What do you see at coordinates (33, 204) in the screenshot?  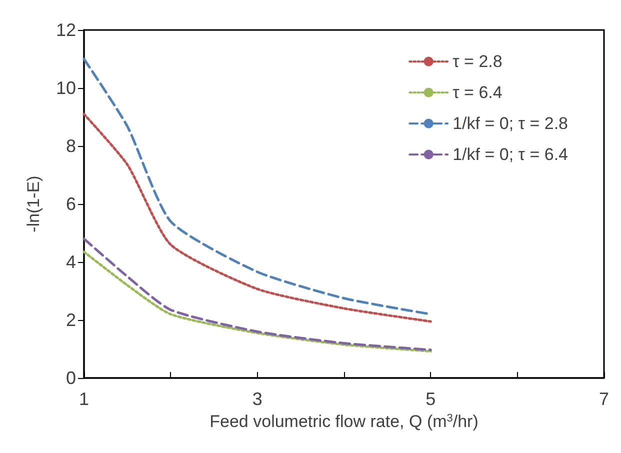 I see `y-axis-title: -ln(1-E)` at bounding box center [33, 204].